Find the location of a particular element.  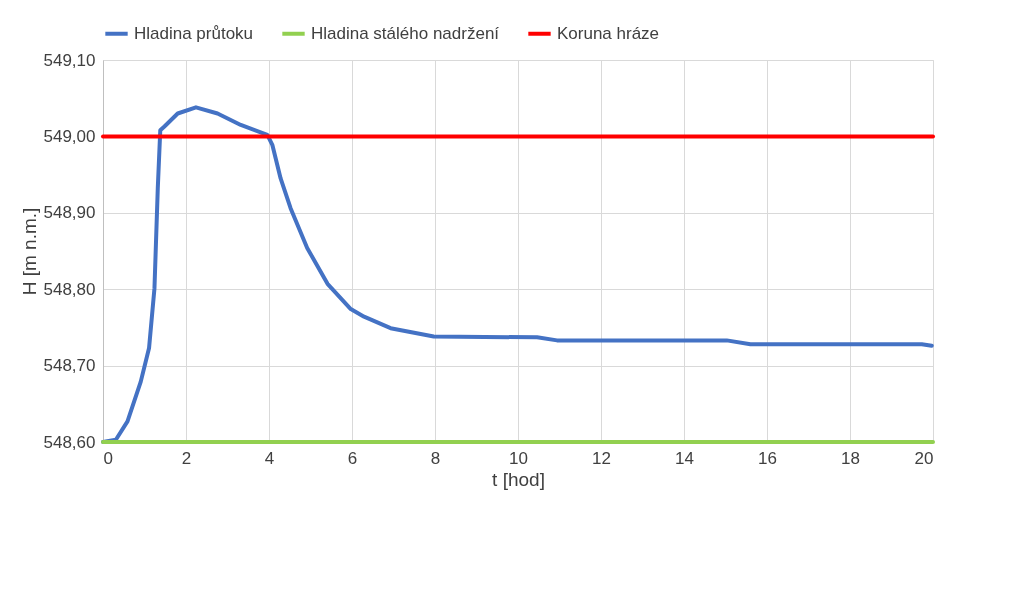

x-axis-title: t [hod] is located at coordinates (518, 479).